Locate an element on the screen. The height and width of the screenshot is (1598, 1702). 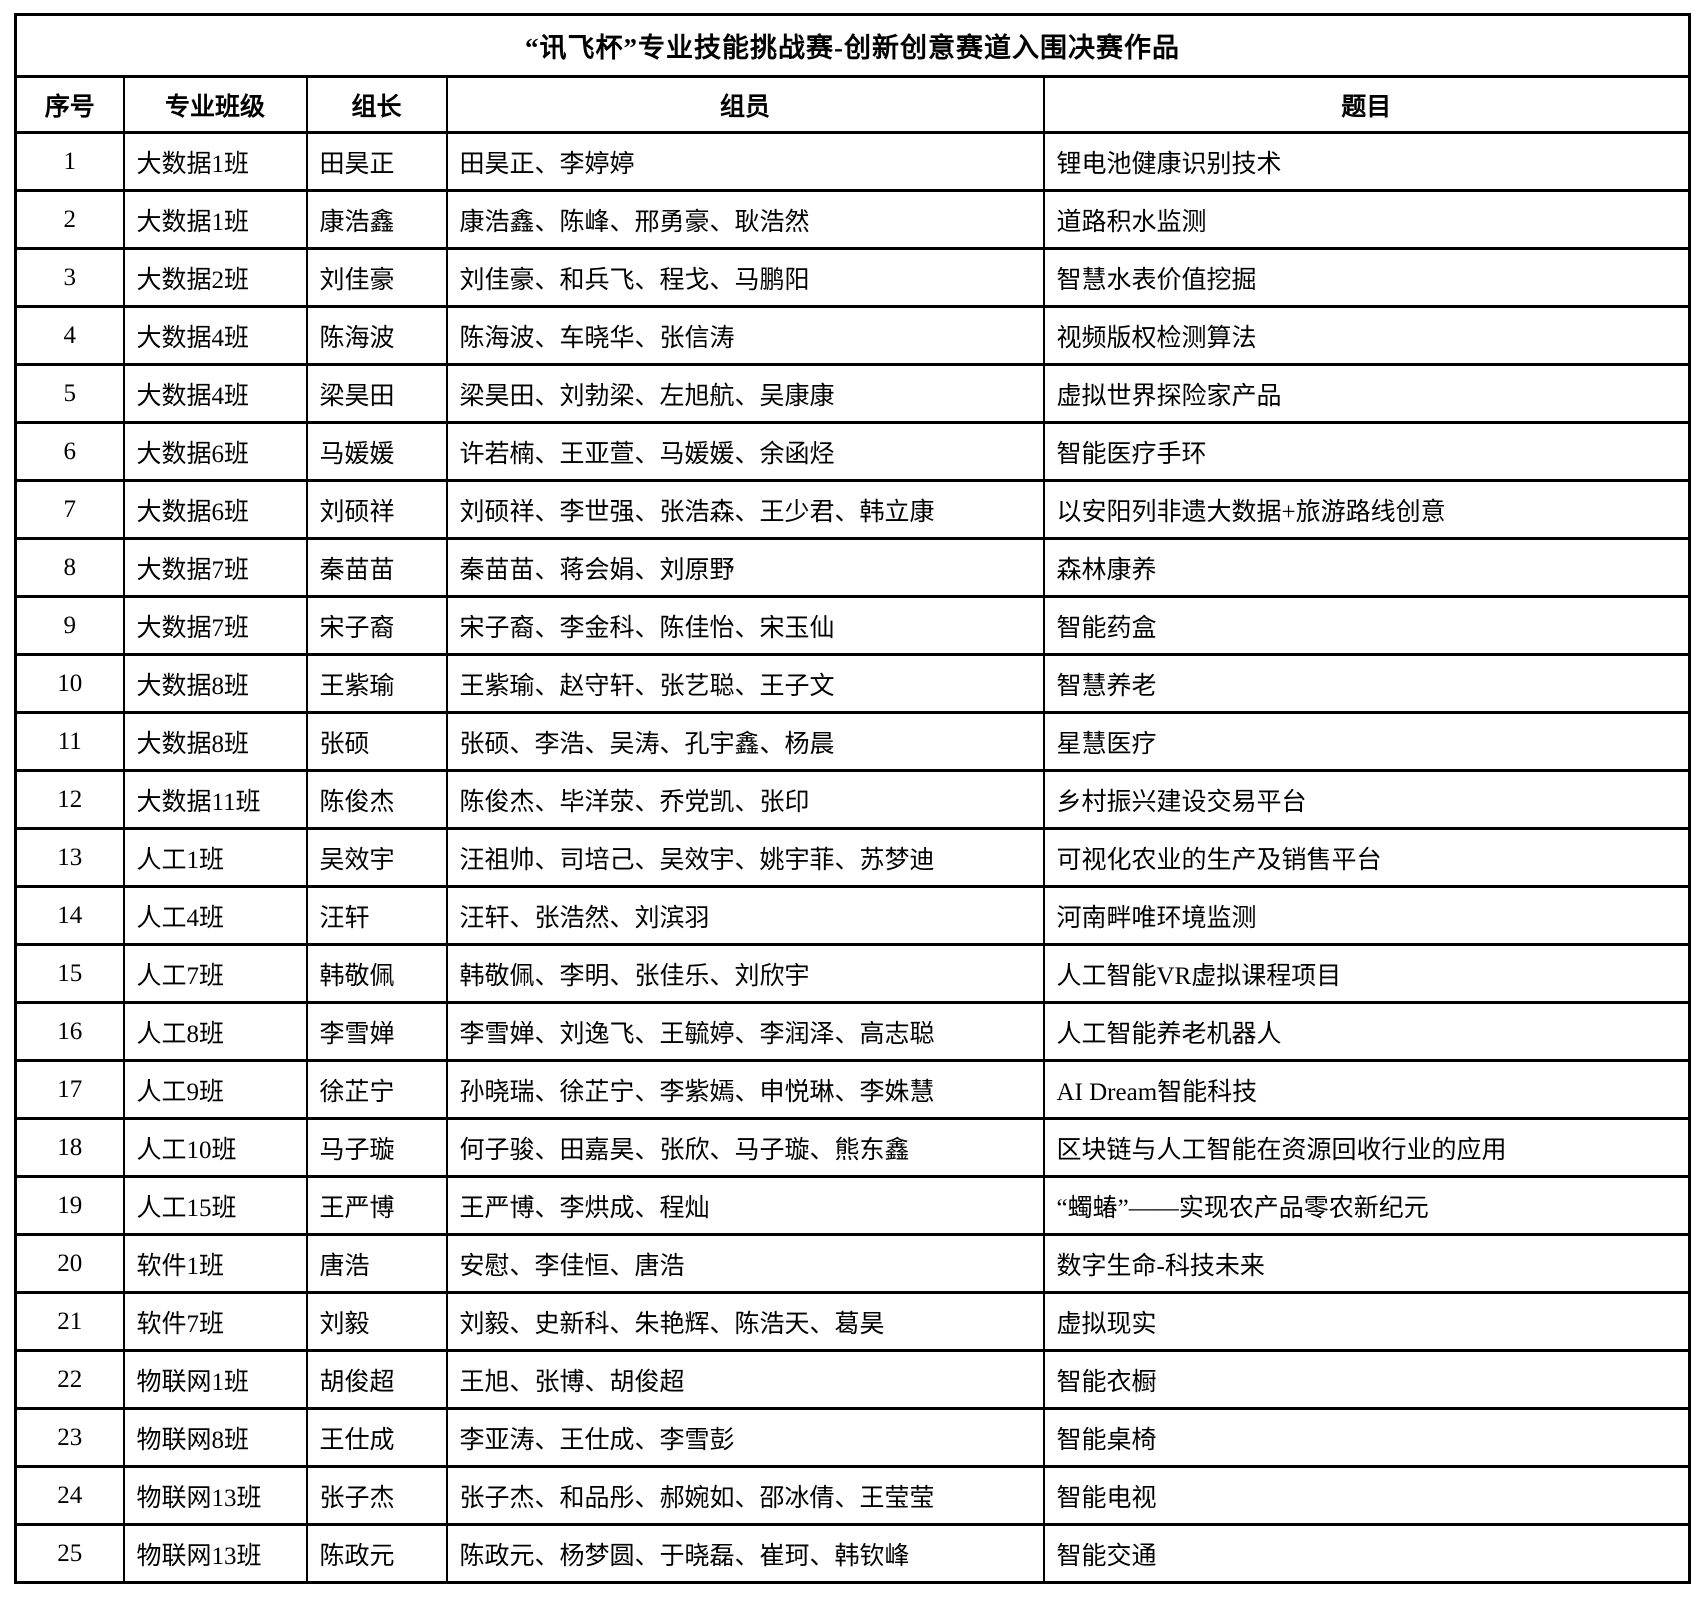
table-row: 15 人工7班 韩敬佩 韩敬佩、李明、张佳乐、刘欣宇 人工智能VR虚拟课程项目 is located at coordinates (852, 973).